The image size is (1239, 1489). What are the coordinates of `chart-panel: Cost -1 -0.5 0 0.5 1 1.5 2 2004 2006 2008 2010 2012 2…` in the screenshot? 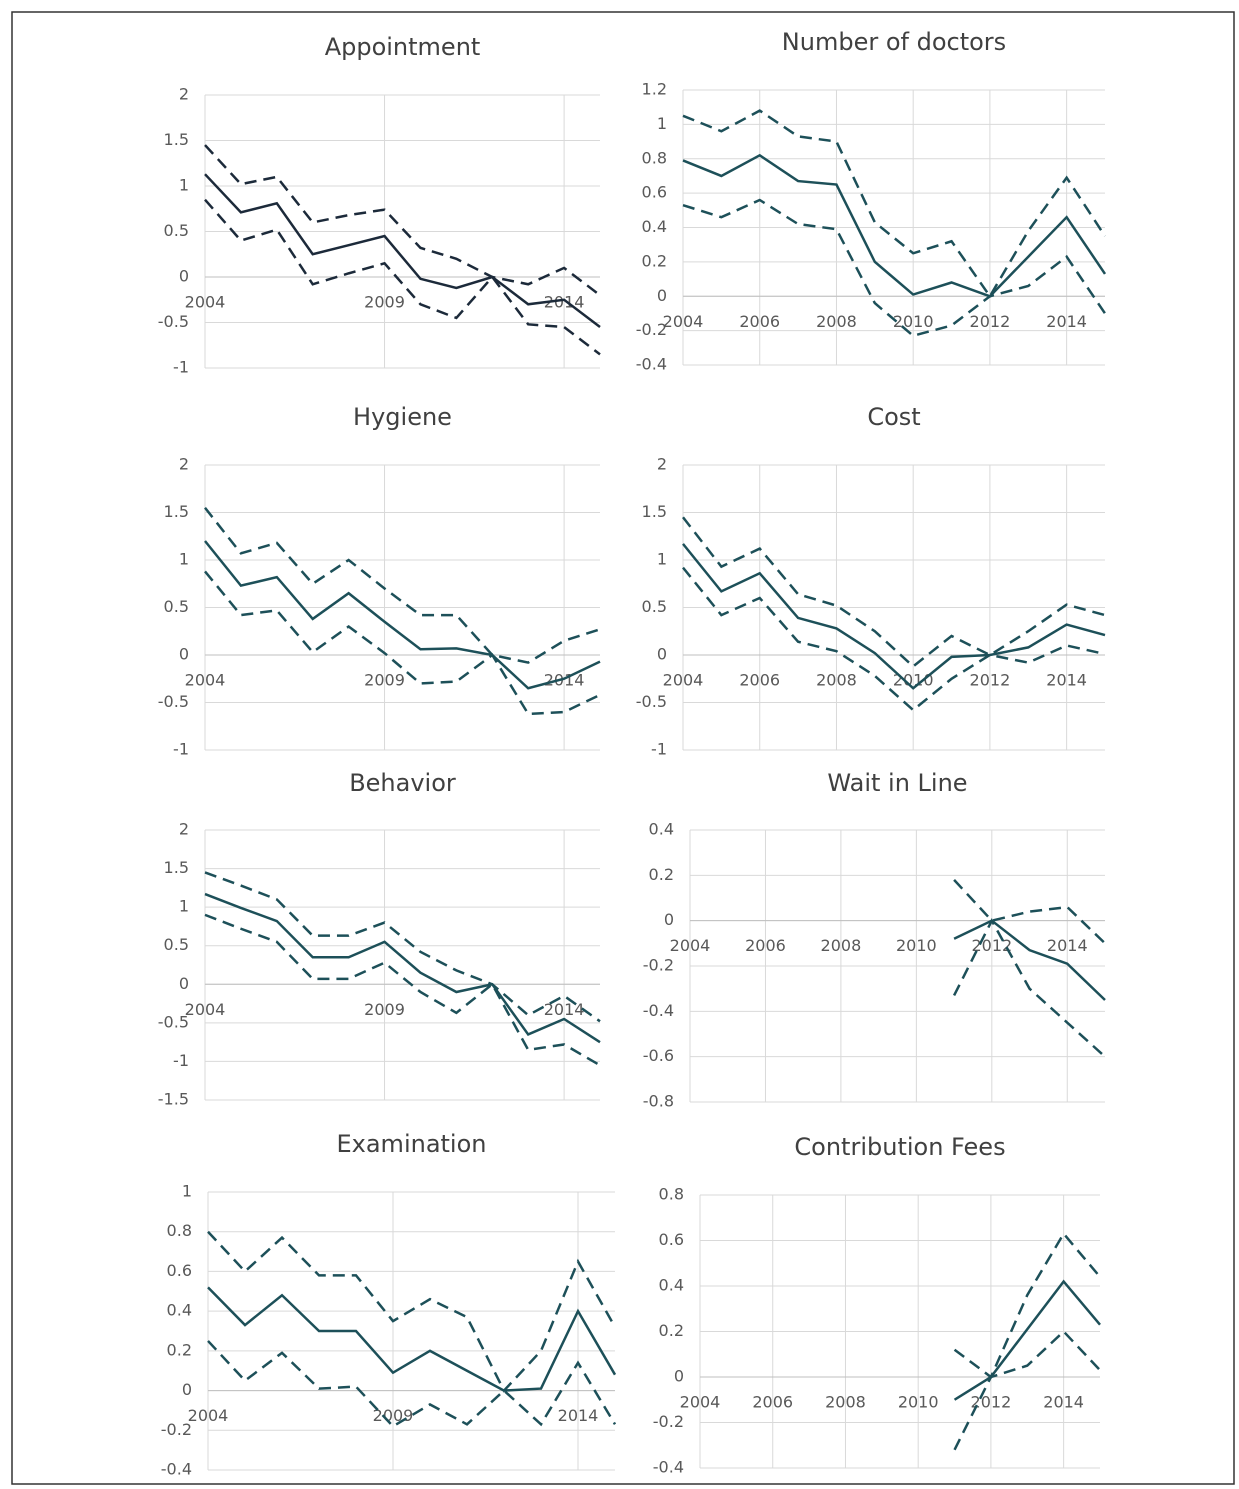 It's located at (871, 581).